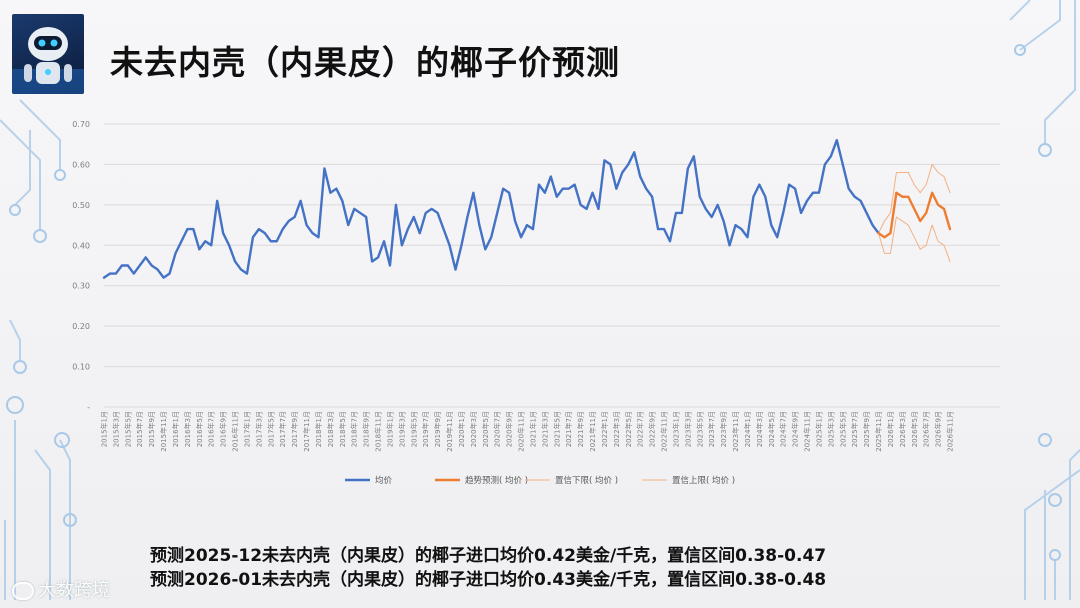  Describe the element at coordinates (544, 429) in the screenshot. I see `x-tick-label: 2021年3月` at that location.